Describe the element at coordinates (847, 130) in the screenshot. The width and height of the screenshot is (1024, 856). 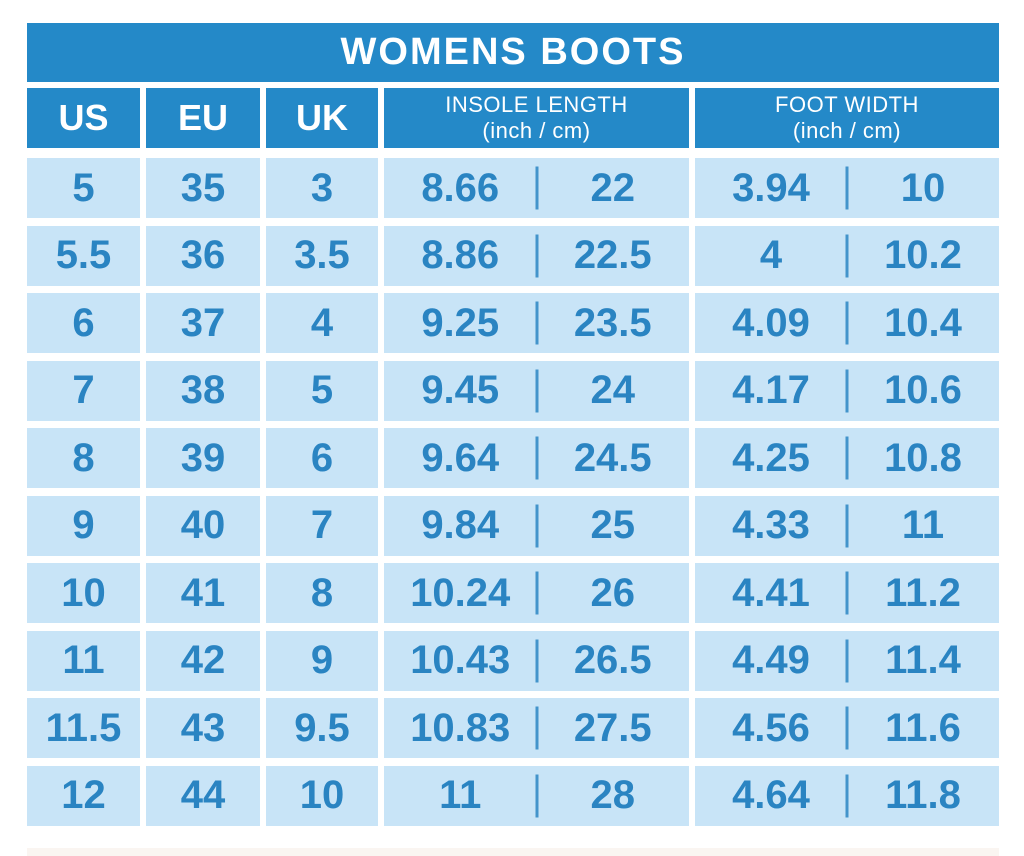
I see `column-header-foot-width-units: (inch / cm)` at that location.